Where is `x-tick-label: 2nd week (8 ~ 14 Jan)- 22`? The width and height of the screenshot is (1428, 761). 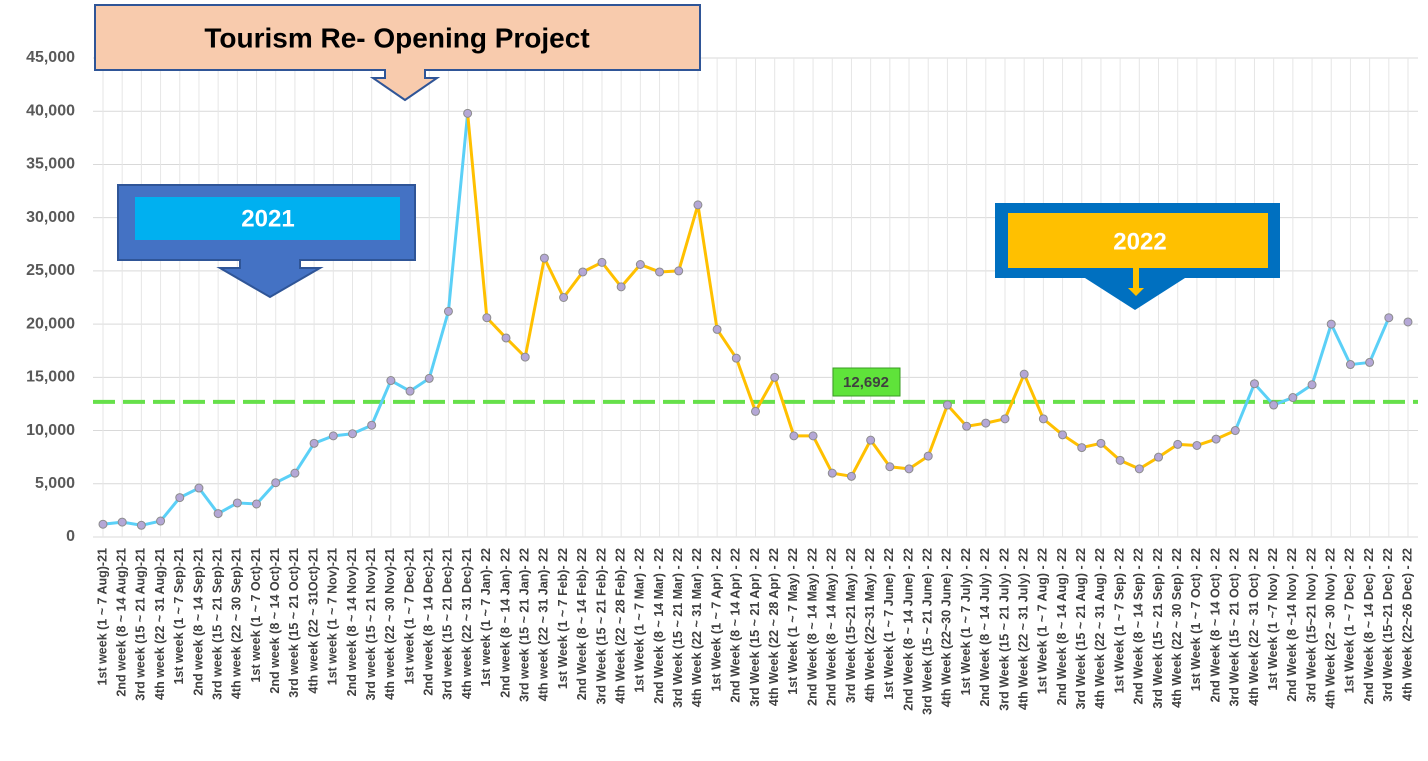 x-tick-label: 2nd week (8 ~ 14 Jan)- 22 is located at coordinates (505, 623).